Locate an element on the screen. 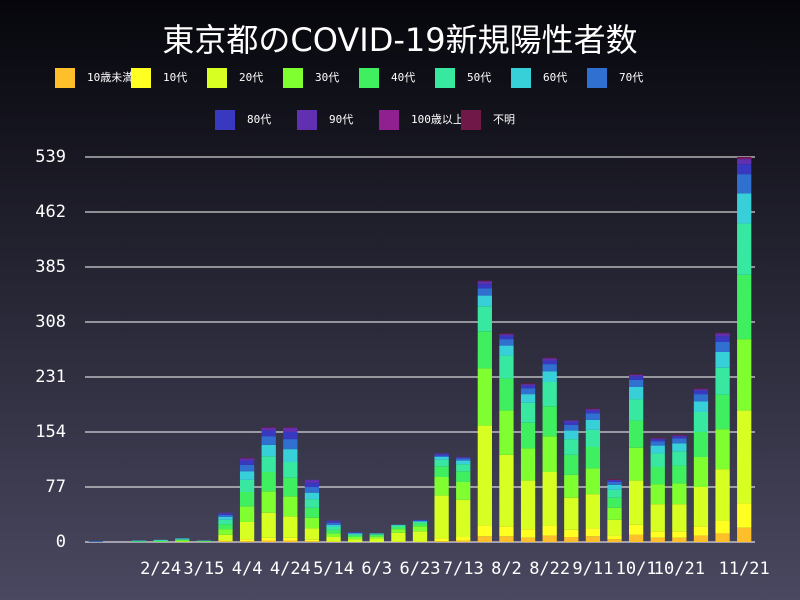 The image size is (800, 600). x-tick-label: 4/4 is located at coordinates (247, 569).